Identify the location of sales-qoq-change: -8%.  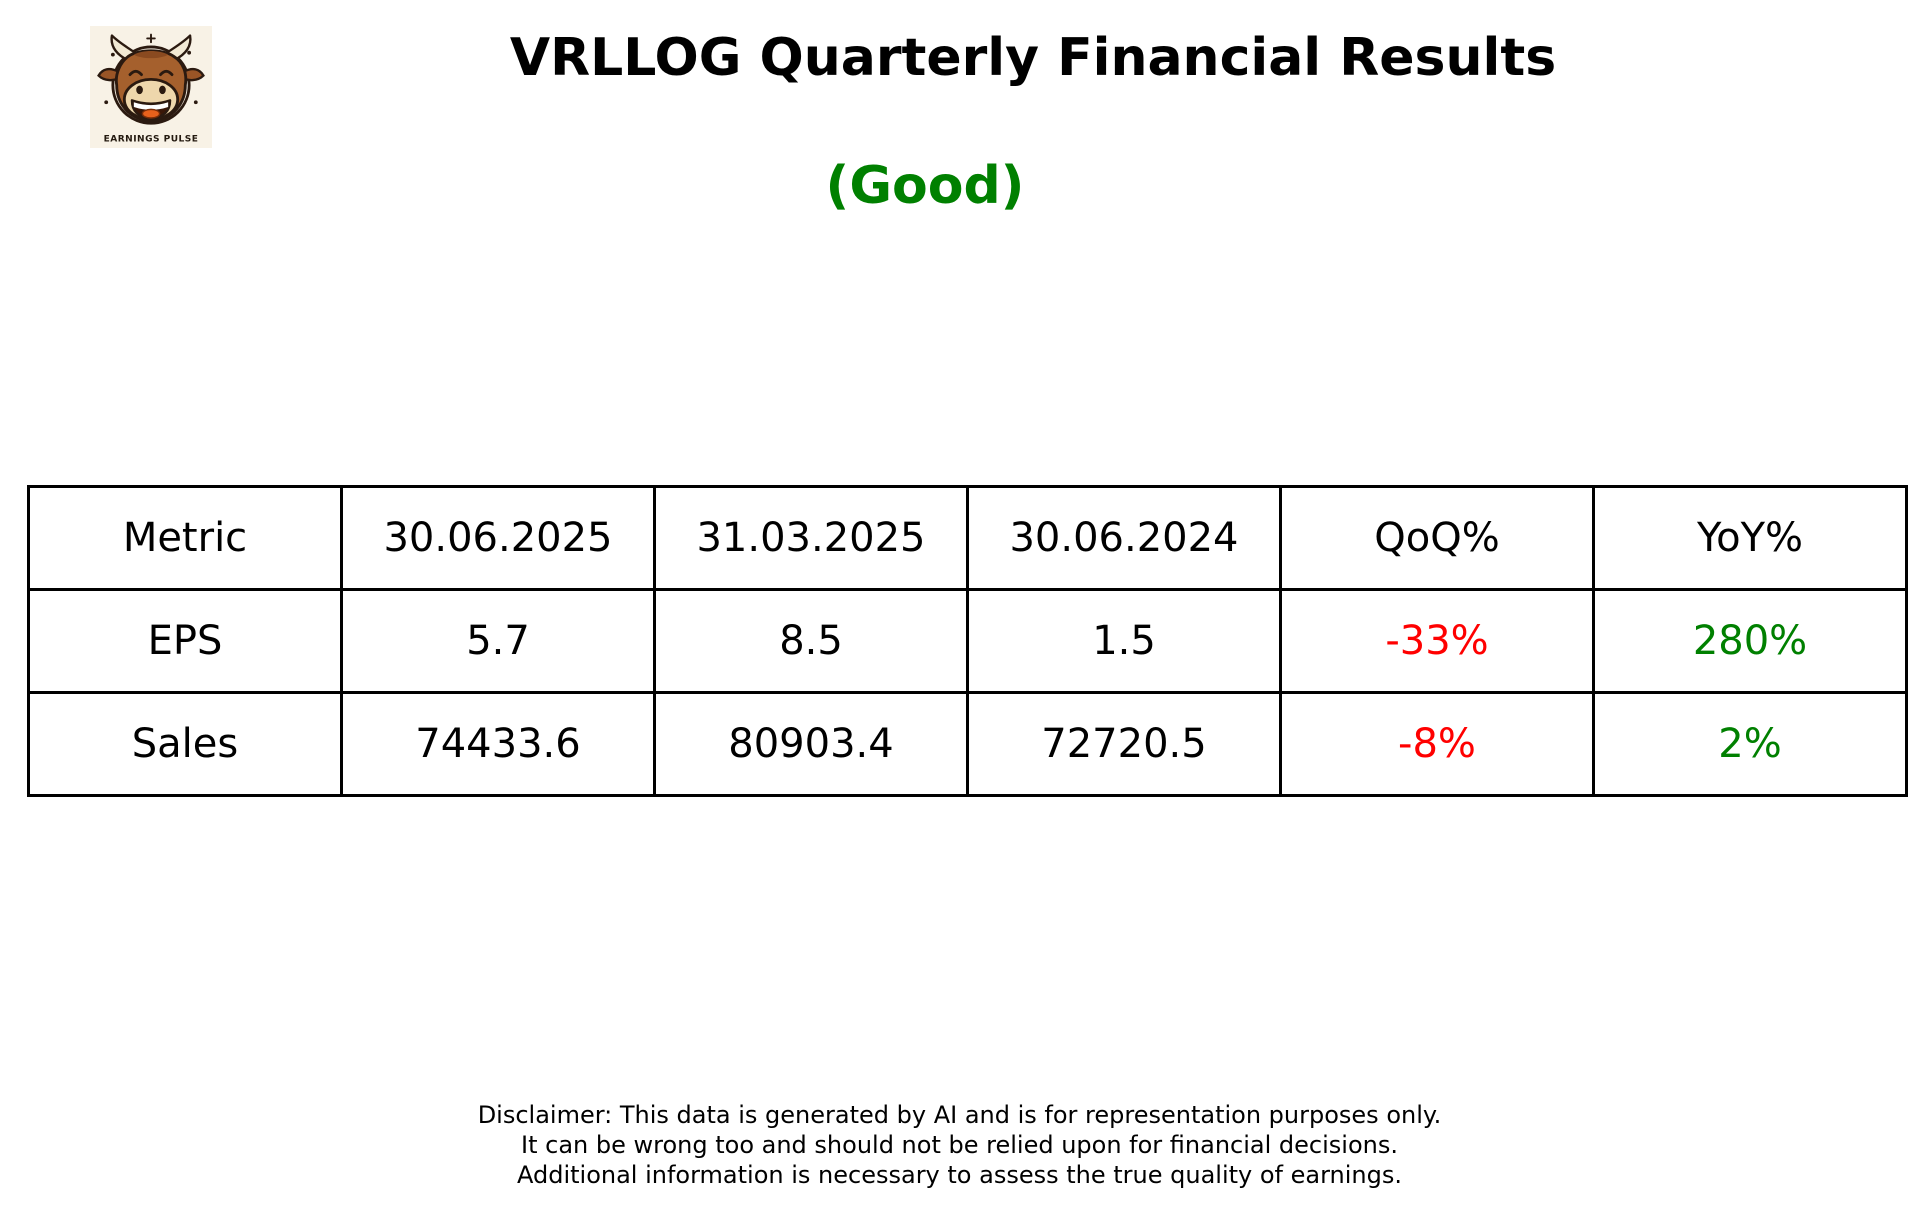
(1437, 744).